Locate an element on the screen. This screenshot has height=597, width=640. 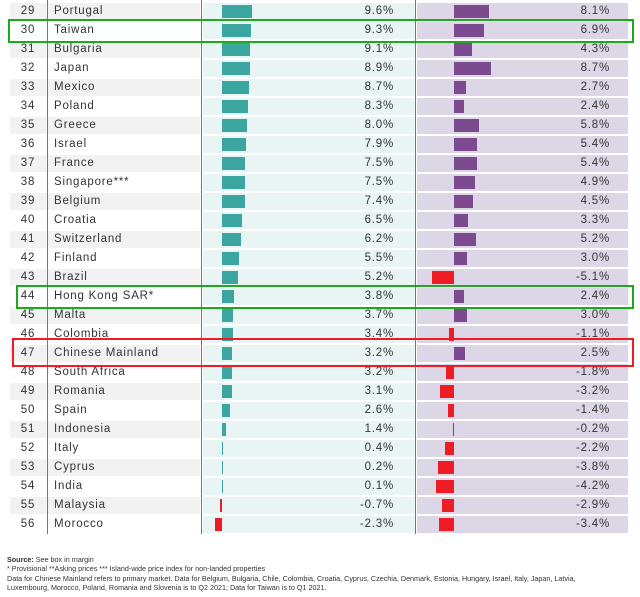
real-value-label: -1.4% is located at coordinates (592, 410).